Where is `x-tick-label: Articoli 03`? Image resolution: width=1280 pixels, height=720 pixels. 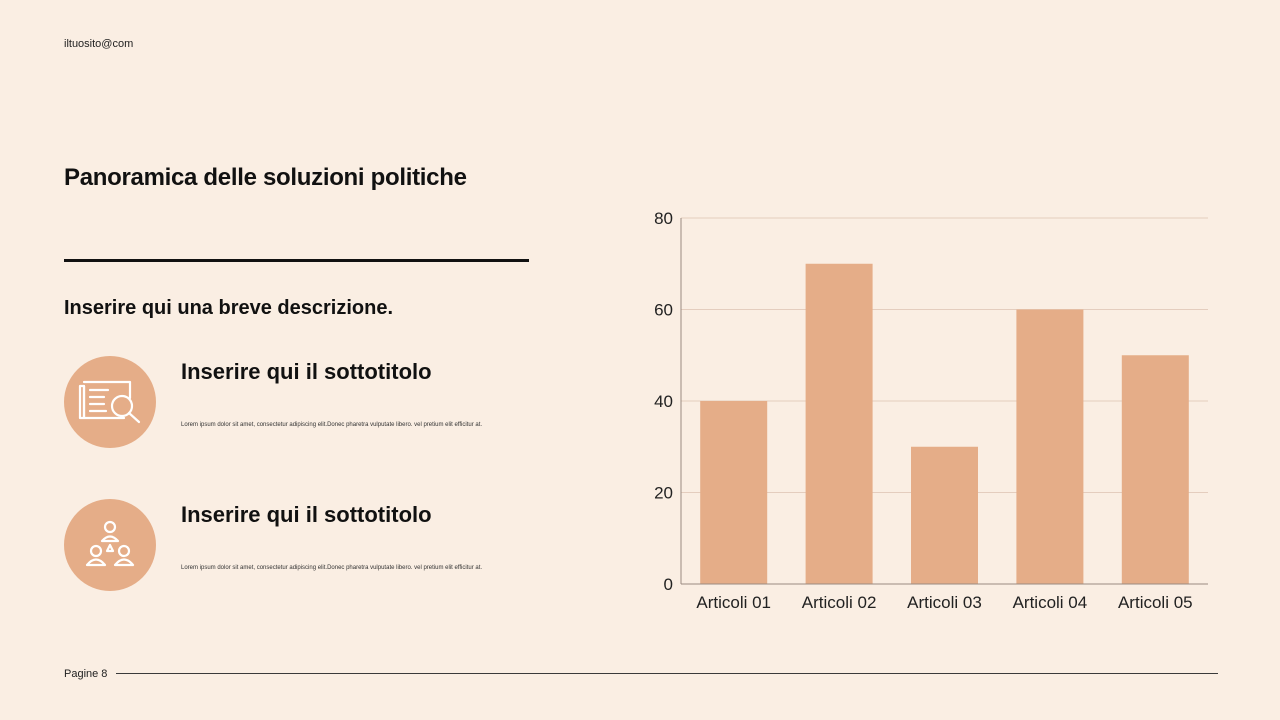
x-tick-label: Articoli 03 is located at coordinates (944, 602).